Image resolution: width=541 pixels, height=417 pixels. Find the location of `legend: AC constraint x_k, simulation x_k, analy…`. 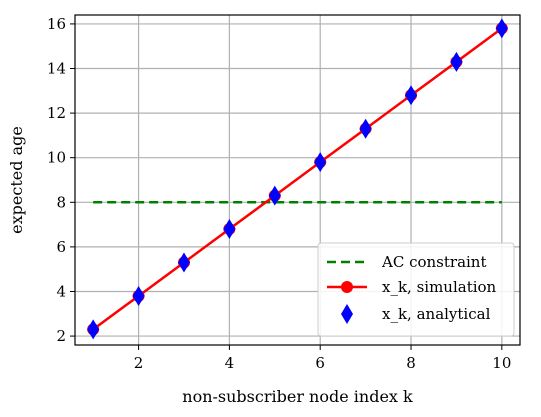

legend: AC constraint x_k, simulation x_k, analy… is located at coordinates (416, 289).